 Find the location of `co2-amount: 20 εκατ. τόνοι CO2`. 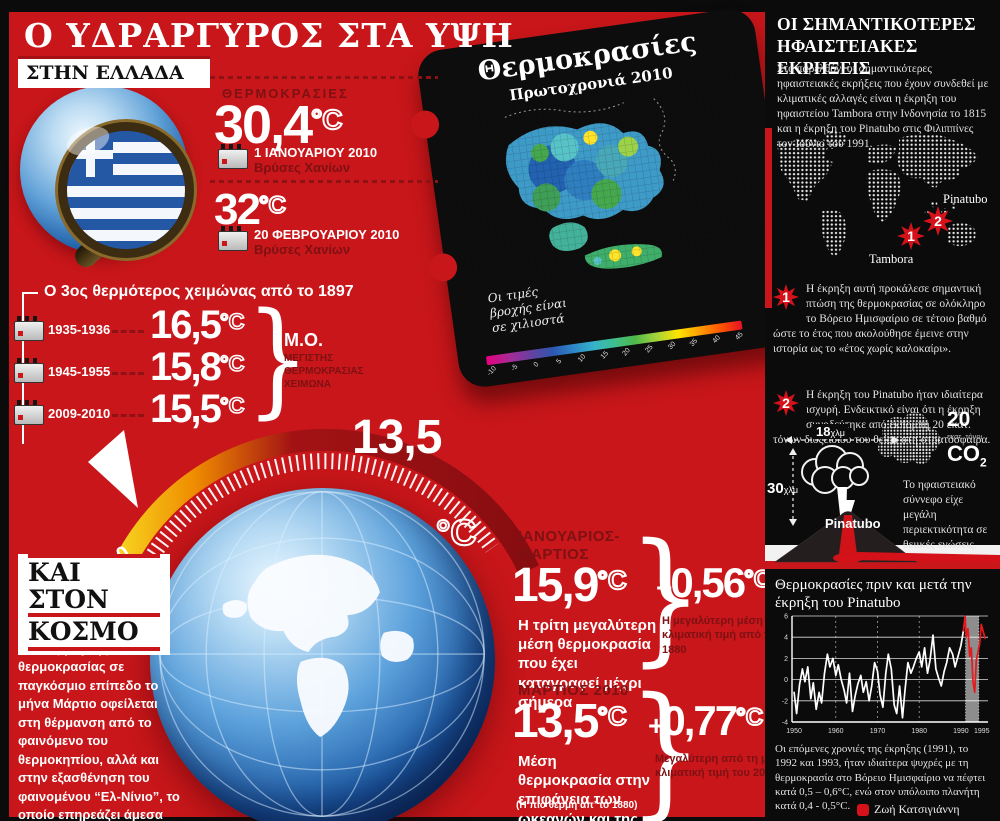

co2-amount: 20 εκατ. τόνοι CO2 is located at coordinates (967, 439).